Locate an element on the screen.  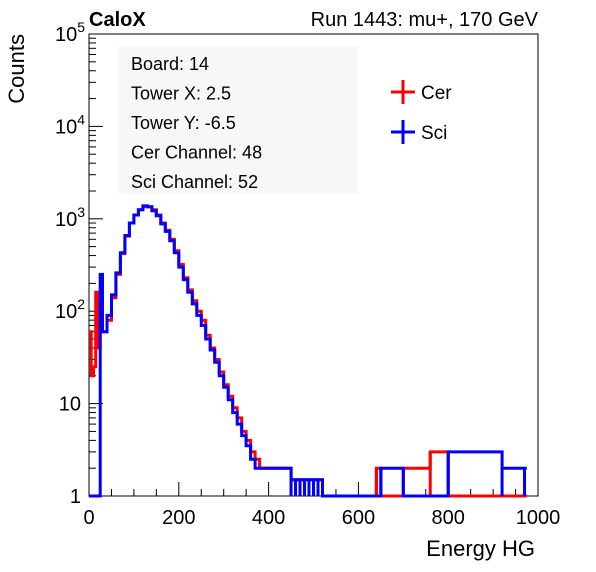
legend: Cer Sci is located at coordinates (421, 112).